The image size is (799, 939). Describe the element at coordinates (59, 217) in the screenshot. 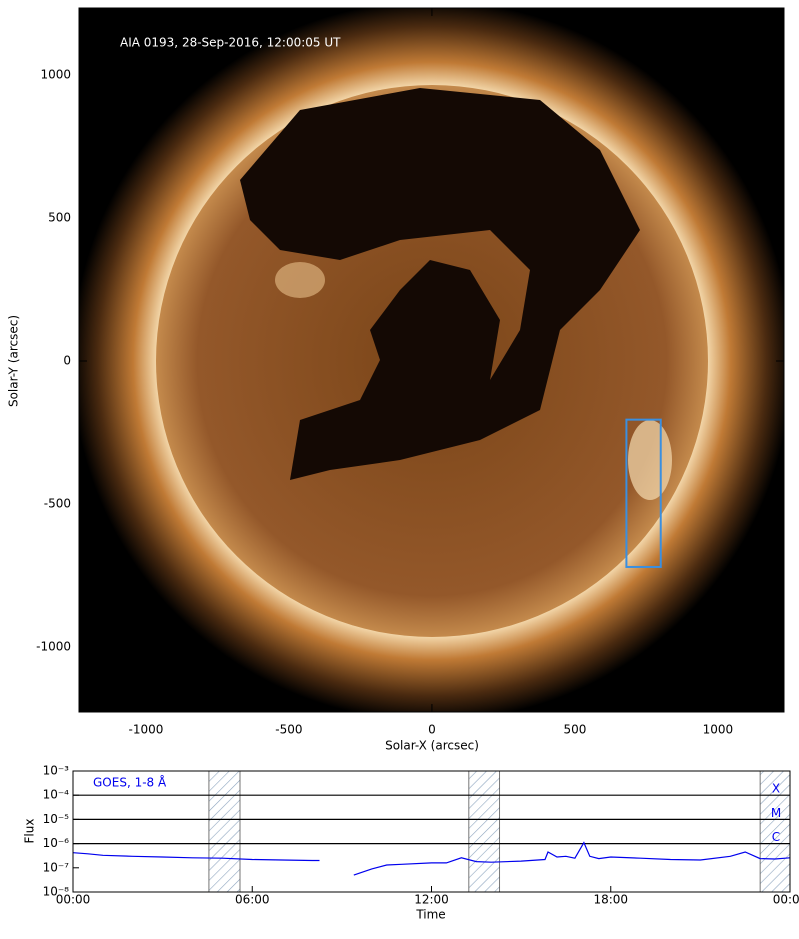

I see `y-tick-label: 500` at that location.